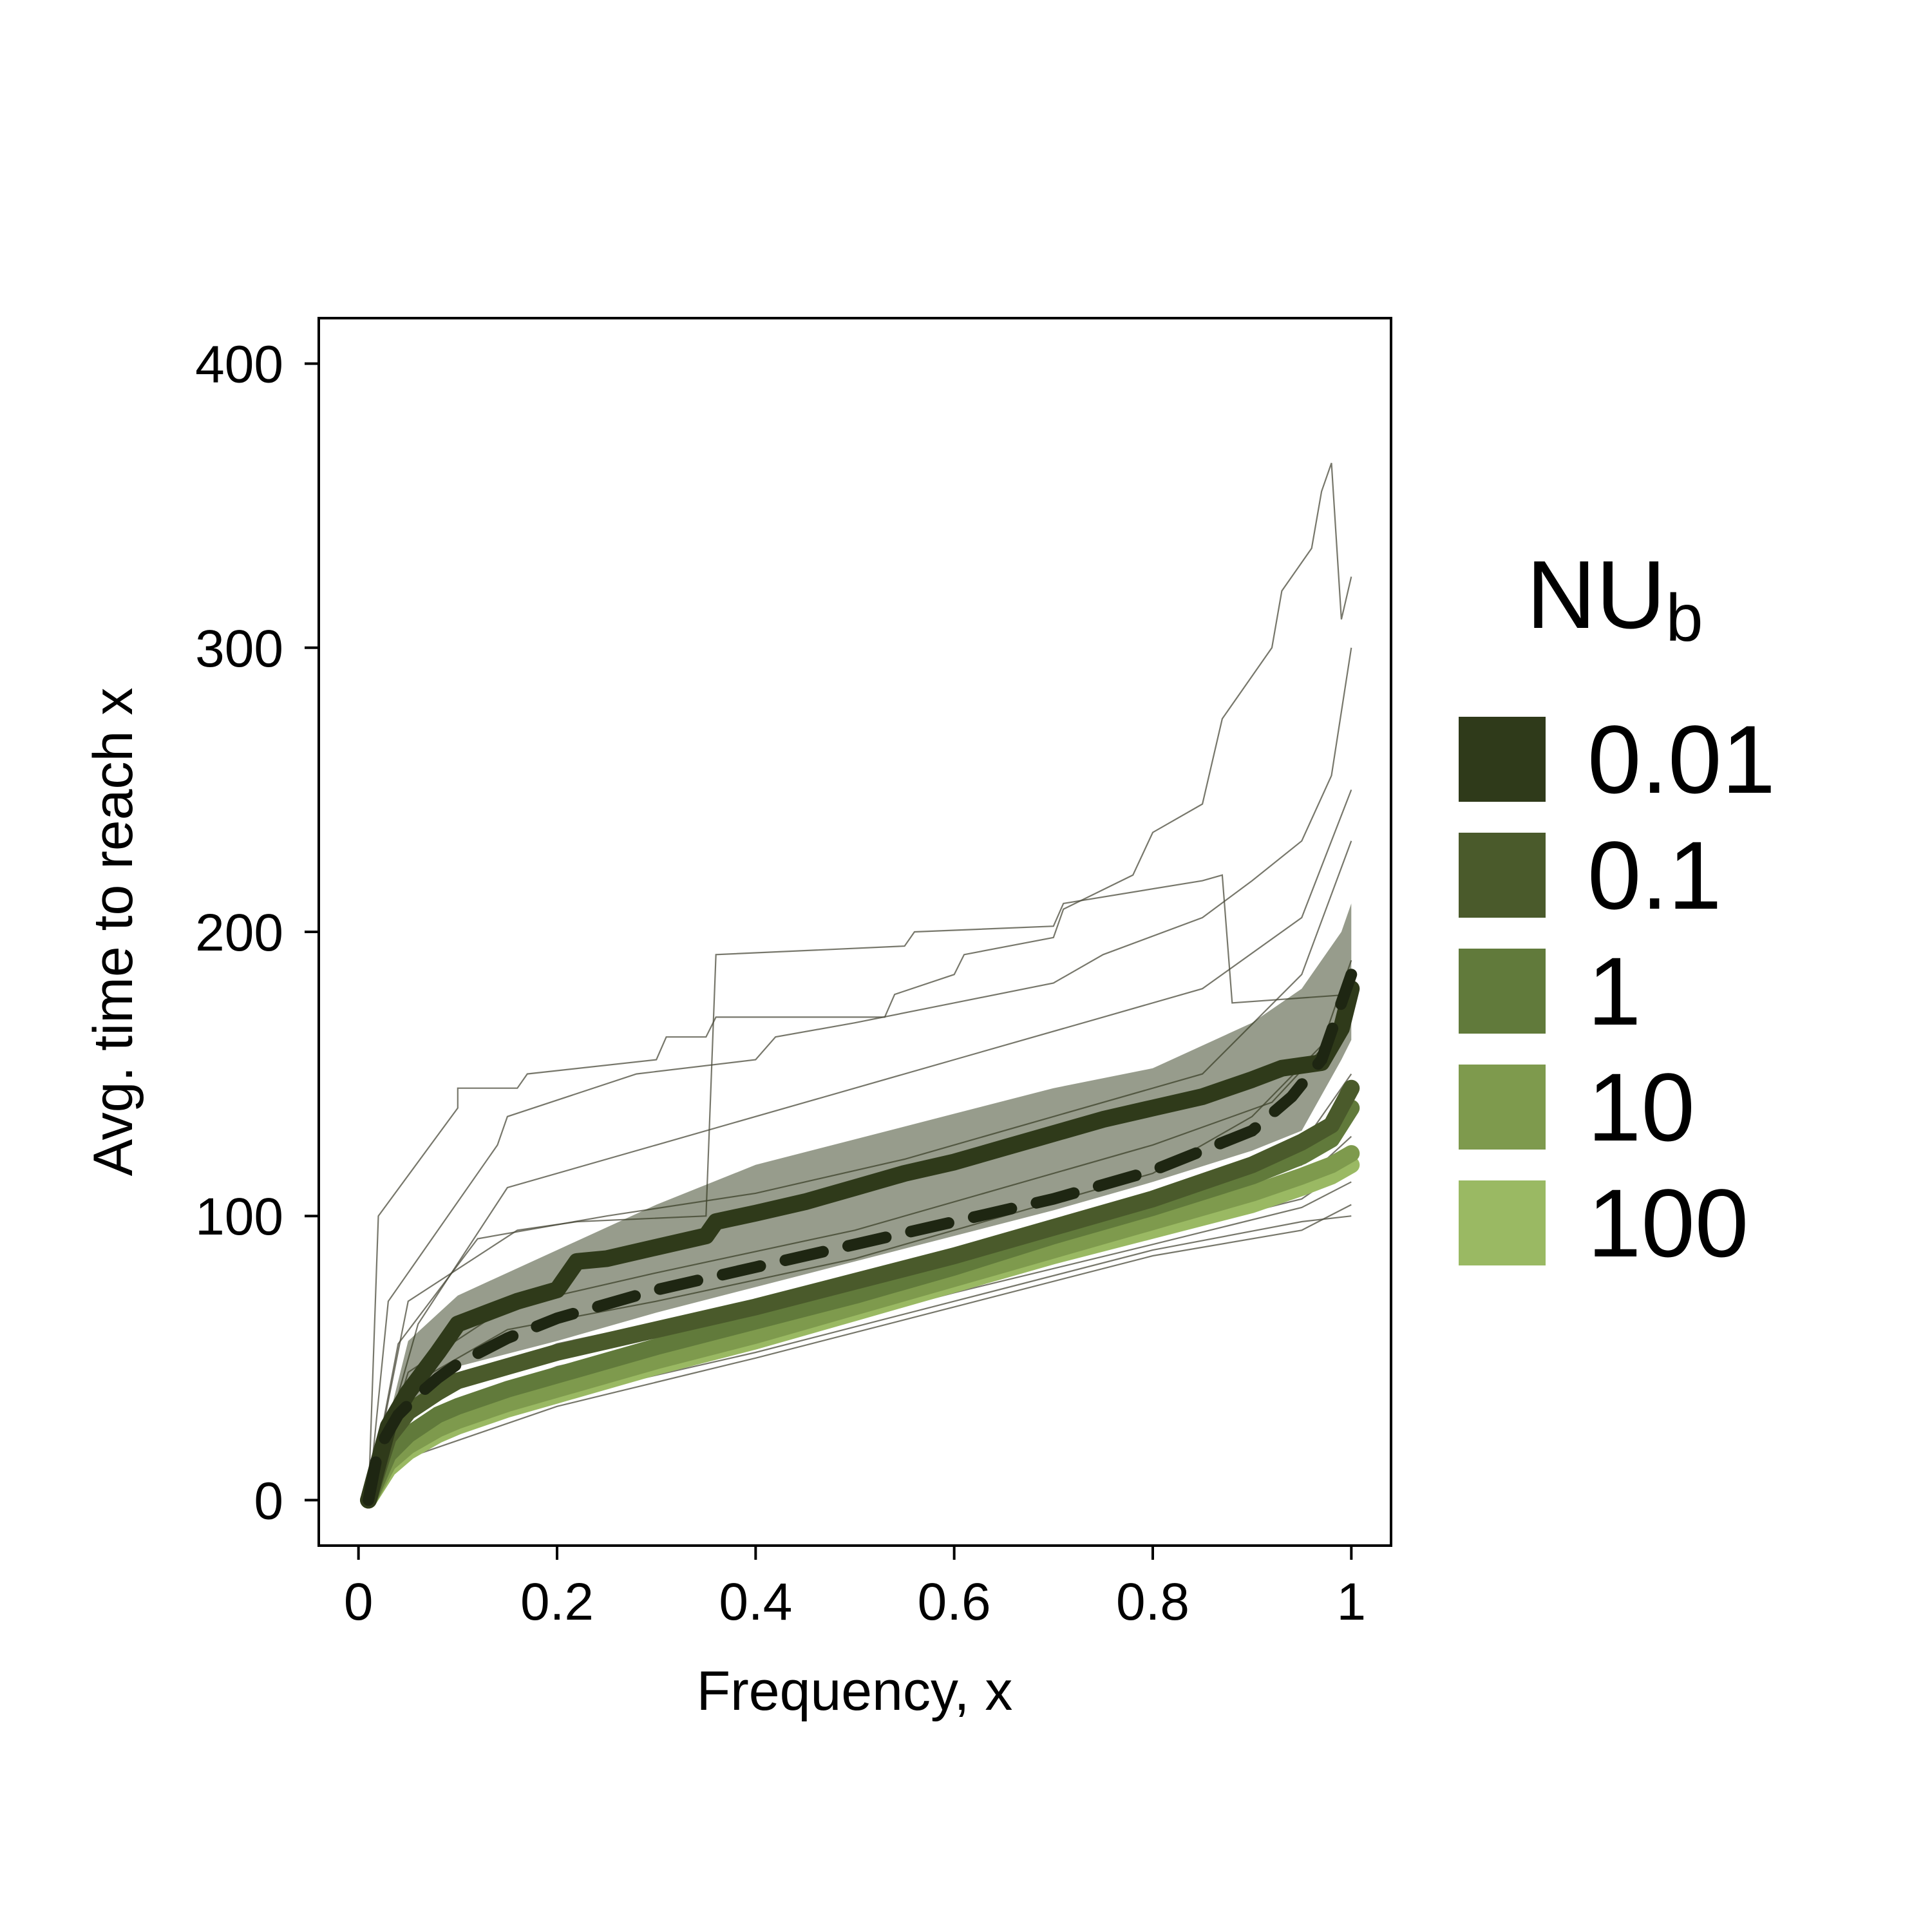  I want to click on x-tick-label: 1, so click(1352, 1602).